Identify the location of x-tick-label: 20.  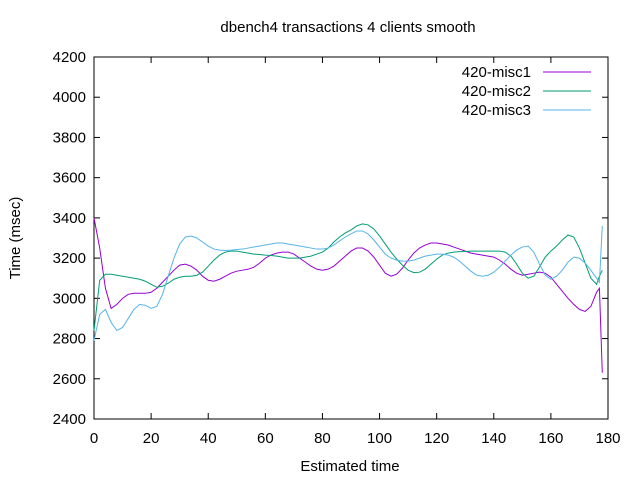
(151, 438).